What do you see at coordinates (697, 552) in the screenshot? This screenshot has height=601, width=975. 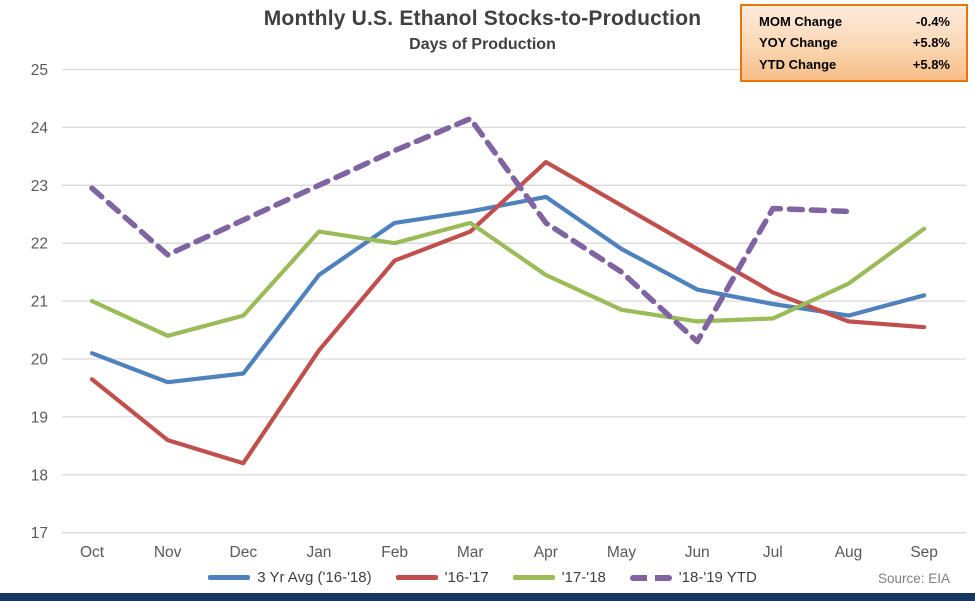 I see `x-axis-label: Jun` at bounding box center [697, 552].